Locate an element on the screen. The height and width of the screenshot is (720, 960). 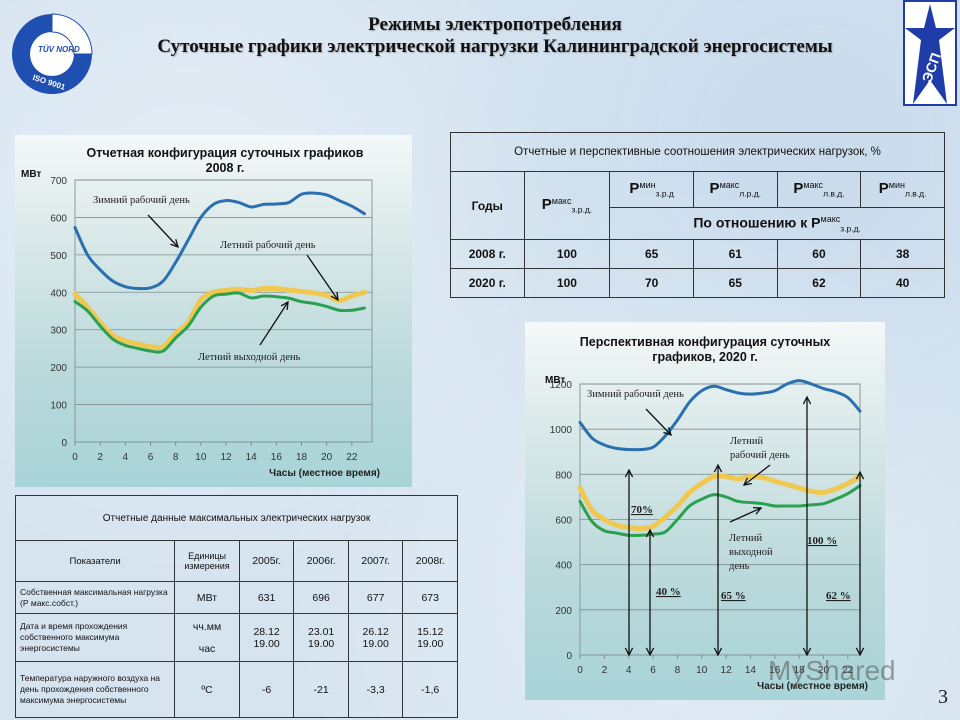
col-pmax-zrd: Pмаксз.р.д. is located at coordinates (567, 205).